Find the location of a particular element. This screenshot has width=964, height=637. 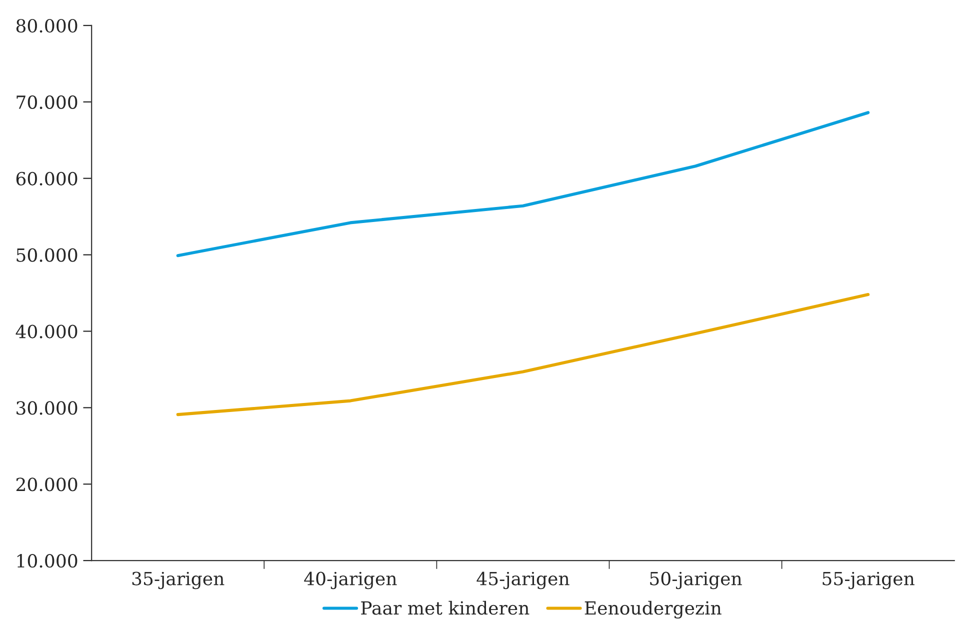

x-tick-label: 40-jarigen is located at coordinates (350, 581).